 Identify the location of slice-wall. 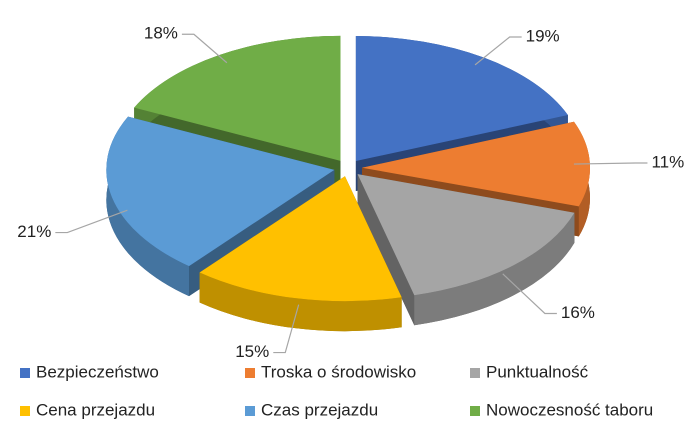
(386, 250).